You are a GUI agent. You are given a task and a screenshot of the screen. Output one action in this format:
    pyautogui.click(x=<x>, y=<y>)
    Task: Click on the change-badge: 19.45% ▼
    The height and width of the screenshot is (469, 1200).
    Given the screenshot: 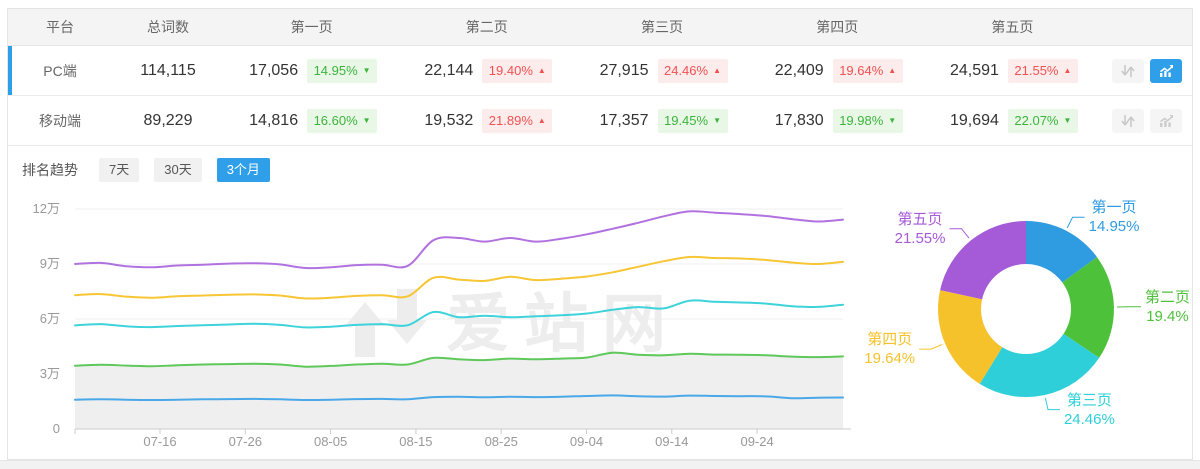 What is the action you would take?
    pyautogui.click(x=692, y=120)
    